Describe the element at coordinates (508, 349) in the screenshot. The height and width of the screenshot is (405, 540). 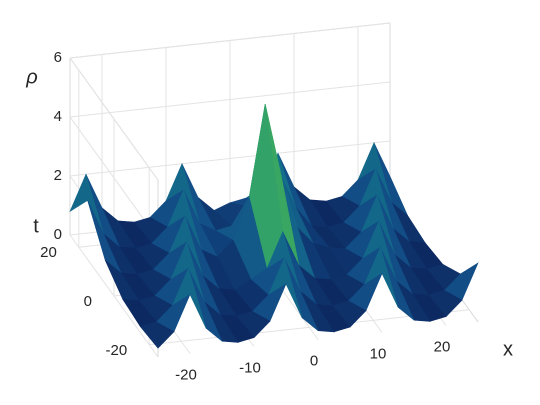
I see `x-axis-label: x` at that location.